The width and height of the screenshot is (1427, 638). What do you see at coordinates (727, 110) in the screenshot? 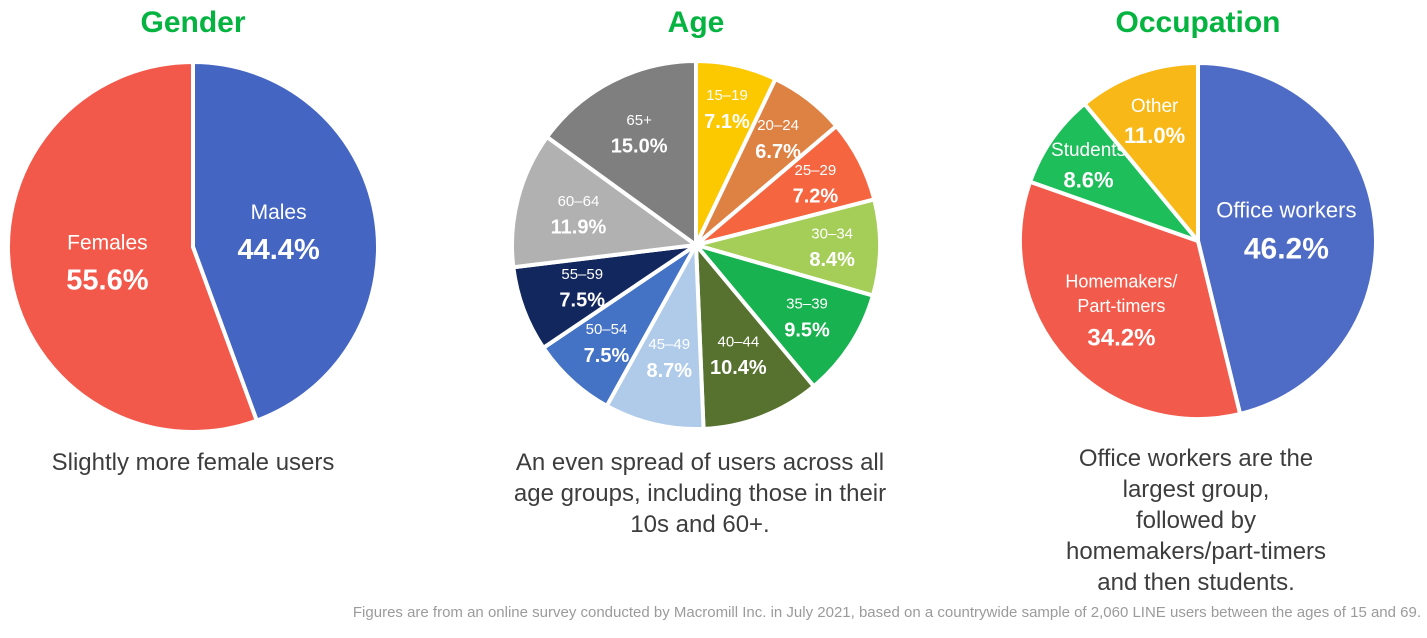
I see `slice-label-group: 15–19 7.1%` at bounding box center [727, 110].